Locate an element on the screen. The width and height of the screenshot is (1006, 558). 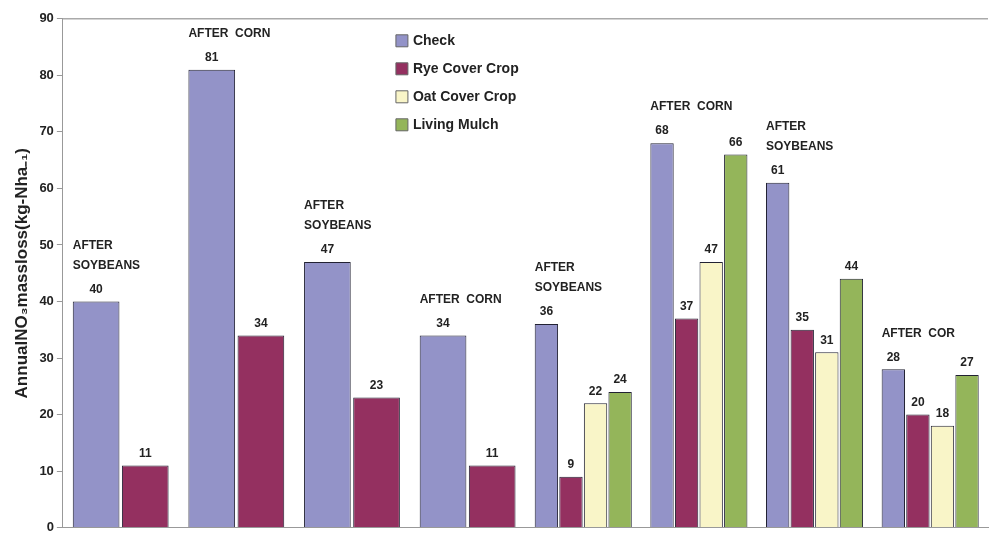
data-label: 31 is located at coordinates (827, 339).